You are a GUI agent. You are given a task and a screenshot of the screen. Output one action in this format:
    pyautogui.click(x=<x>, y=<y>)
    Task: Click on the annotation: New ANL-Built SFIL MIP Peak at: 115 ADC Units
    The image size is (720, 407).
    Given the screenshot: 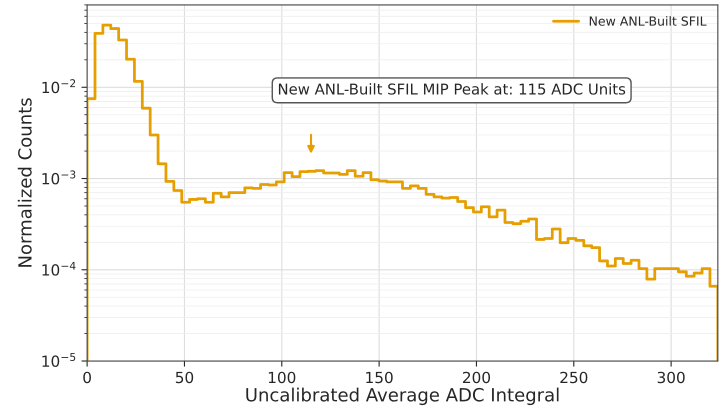 What is the action you would take?
    pyautogui.click(x=452, y=89)
    